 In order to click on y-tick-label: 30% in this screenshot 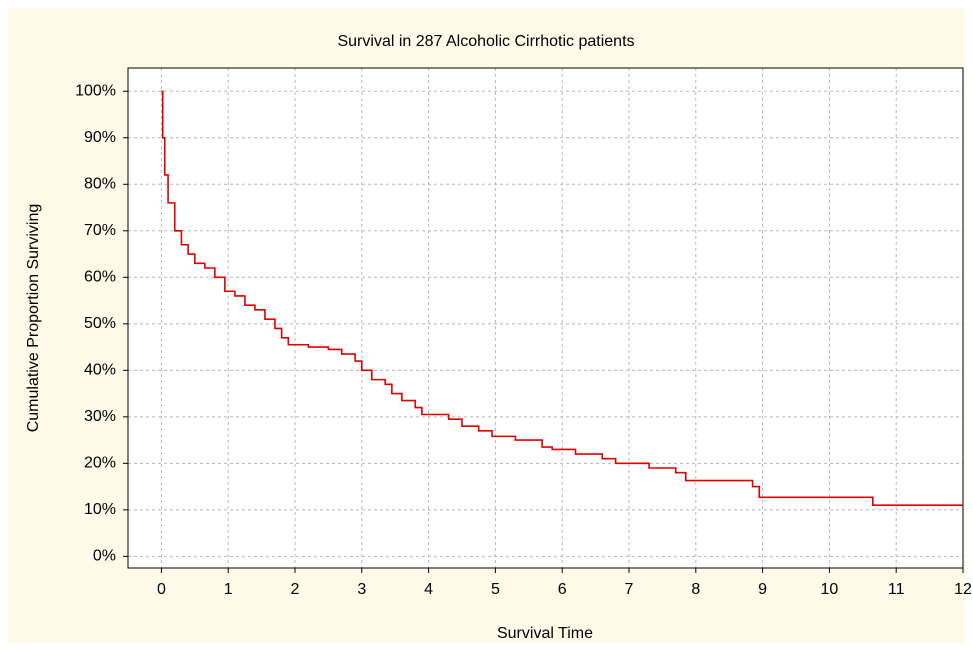, I will do `click(100, 416)`.